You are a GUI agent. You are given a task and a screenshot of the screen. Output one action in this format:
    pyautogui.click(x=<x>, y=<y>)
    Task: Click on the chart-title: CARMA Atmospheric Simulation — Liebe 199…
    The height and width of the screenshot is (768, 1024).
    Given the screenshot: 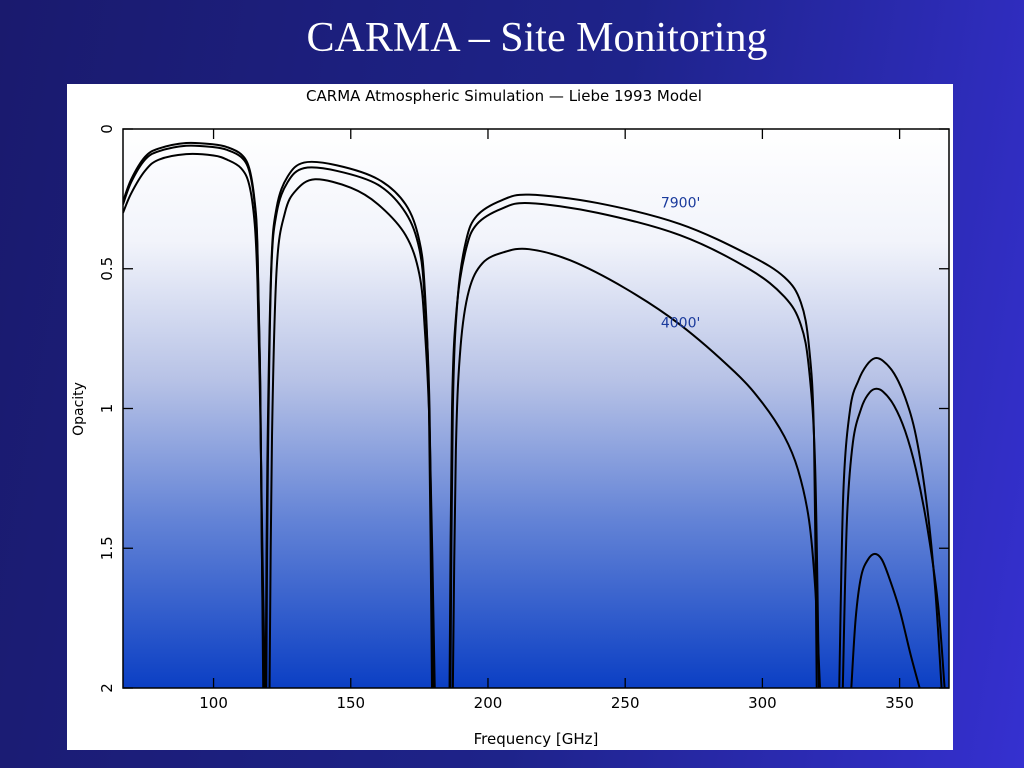 What is the action you would take?
    pyautogui.click(x=504, y=96)
    